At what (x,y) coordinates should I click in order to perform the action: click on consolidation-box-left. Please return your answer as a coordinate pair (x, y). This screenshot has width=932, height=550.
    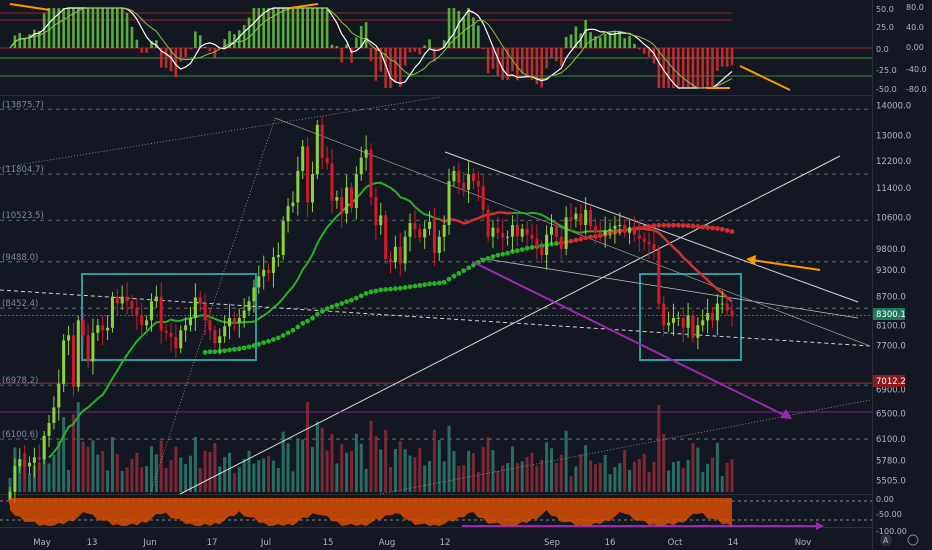
    Looking at the image, I should click on (169, 317).